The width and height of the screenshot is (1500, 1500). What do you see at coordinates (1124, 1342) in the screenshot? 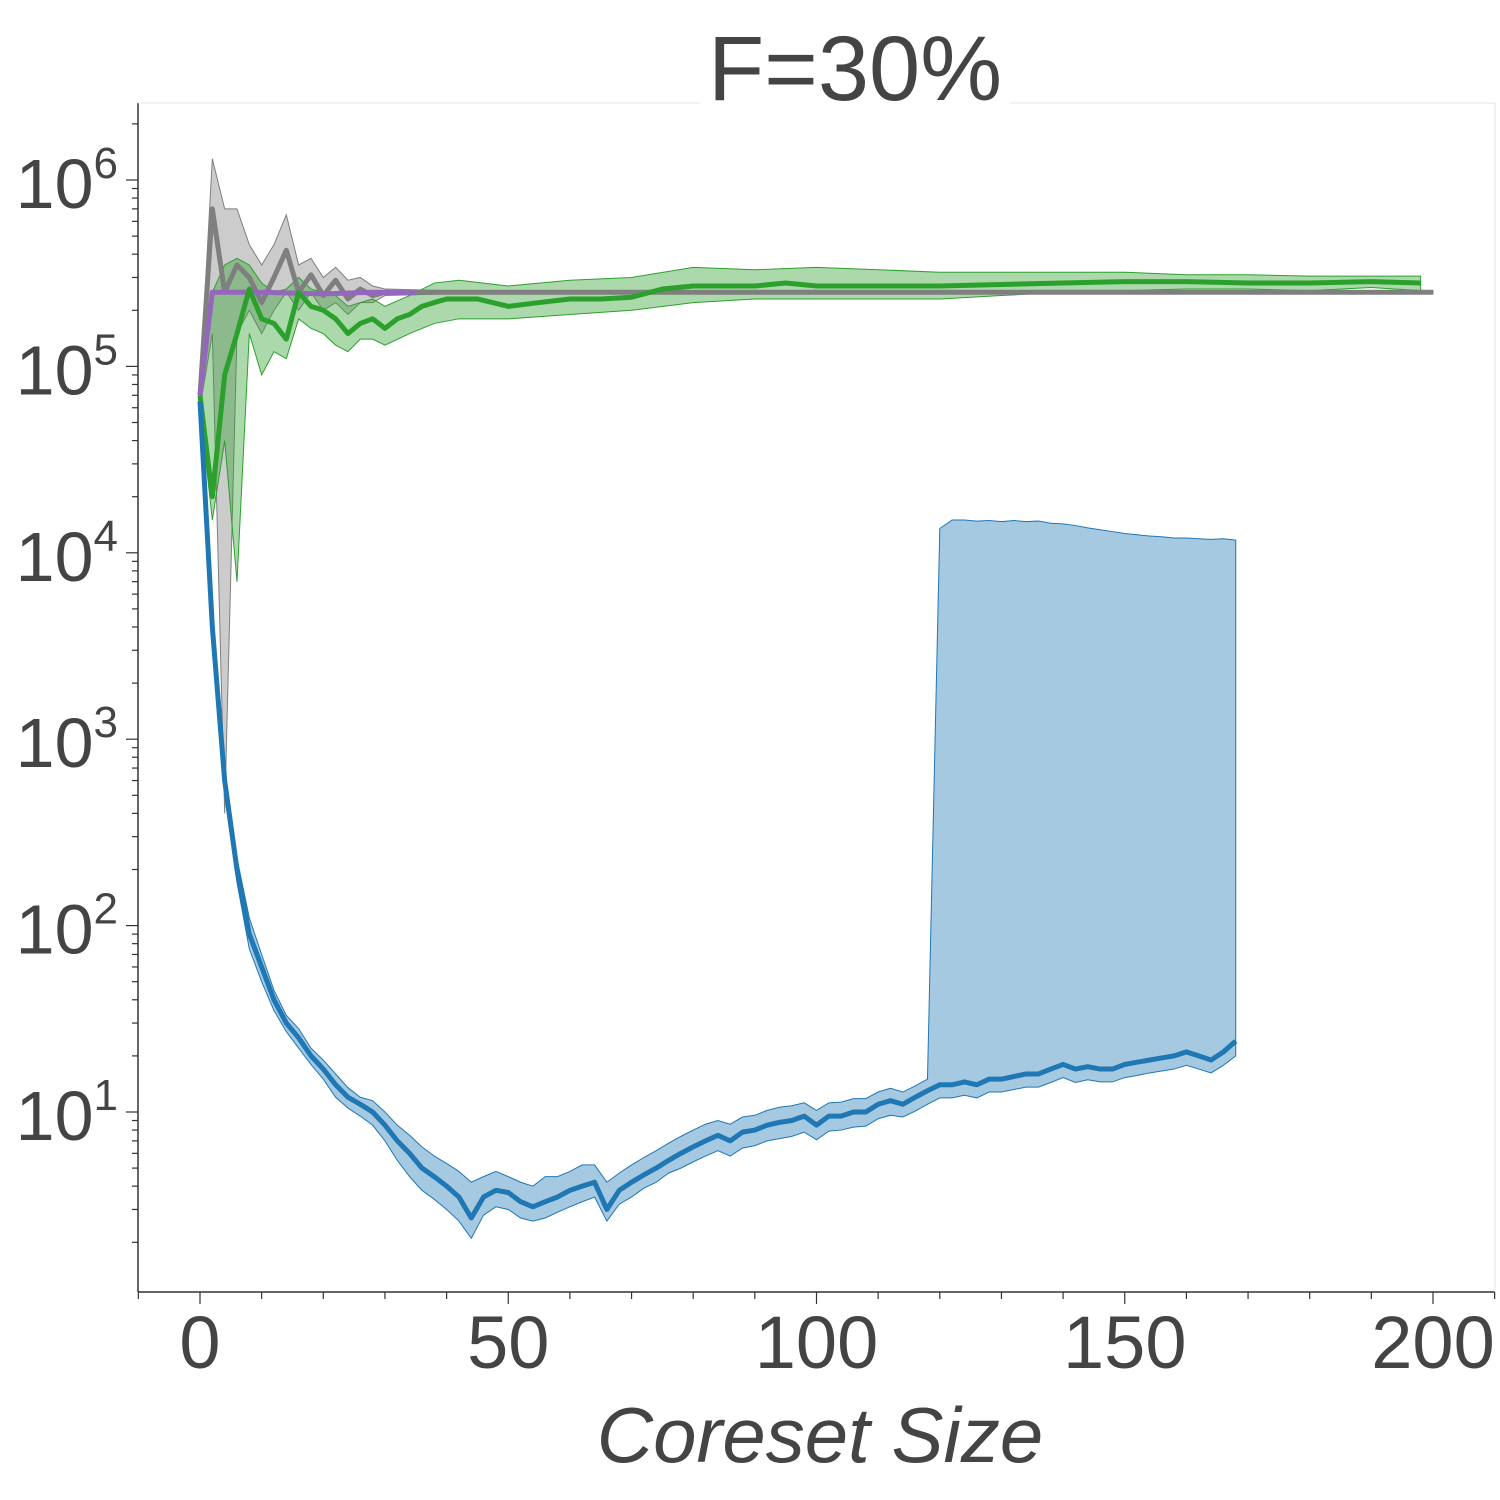
I see `x-tick-label: 150` at bounding box center [1124, 1342].